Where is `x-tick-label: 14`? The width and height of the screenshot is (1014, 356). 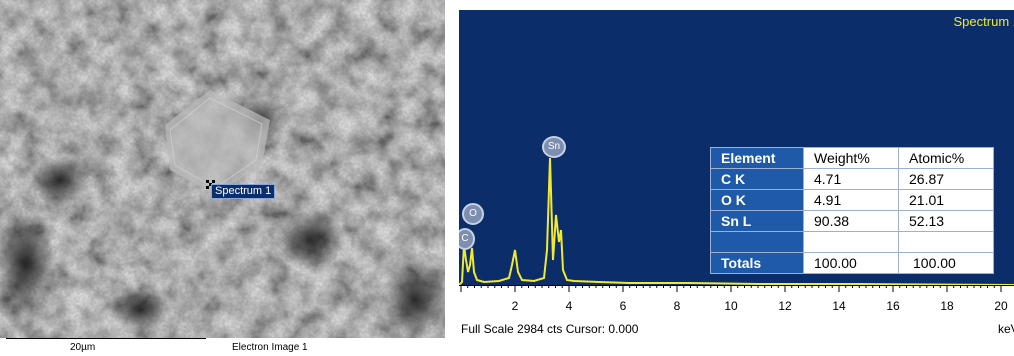
x-tick-label: 14 is located at coordinates (839, 306).